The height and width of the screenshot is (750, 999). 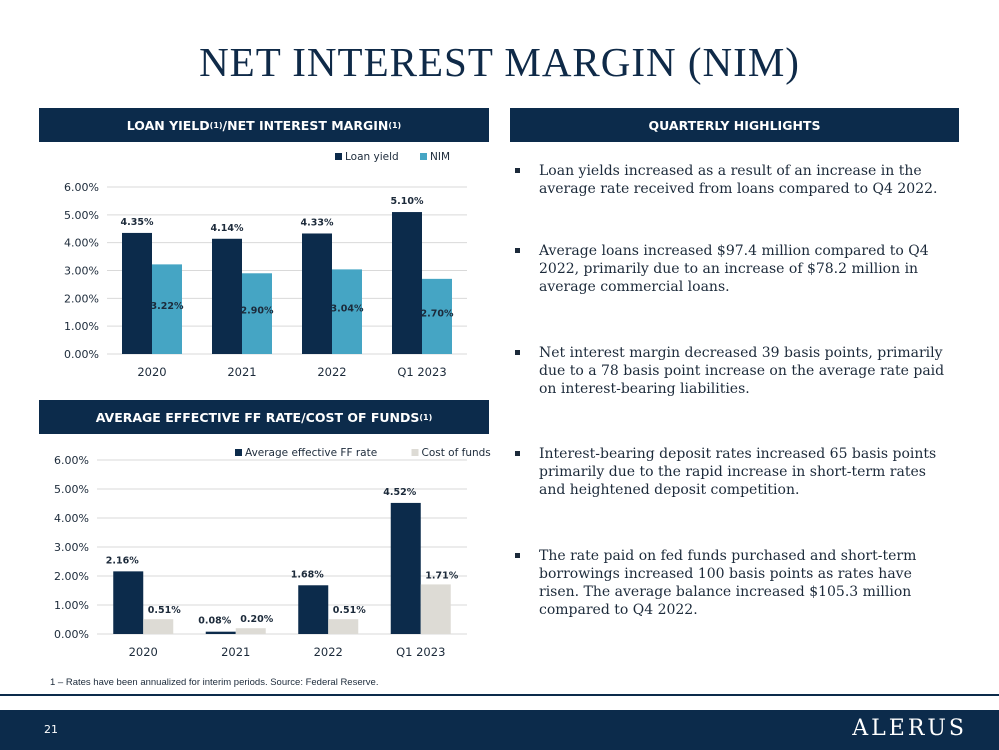 I want to click on data-label: 1.71%, so click(x=441, y=575).